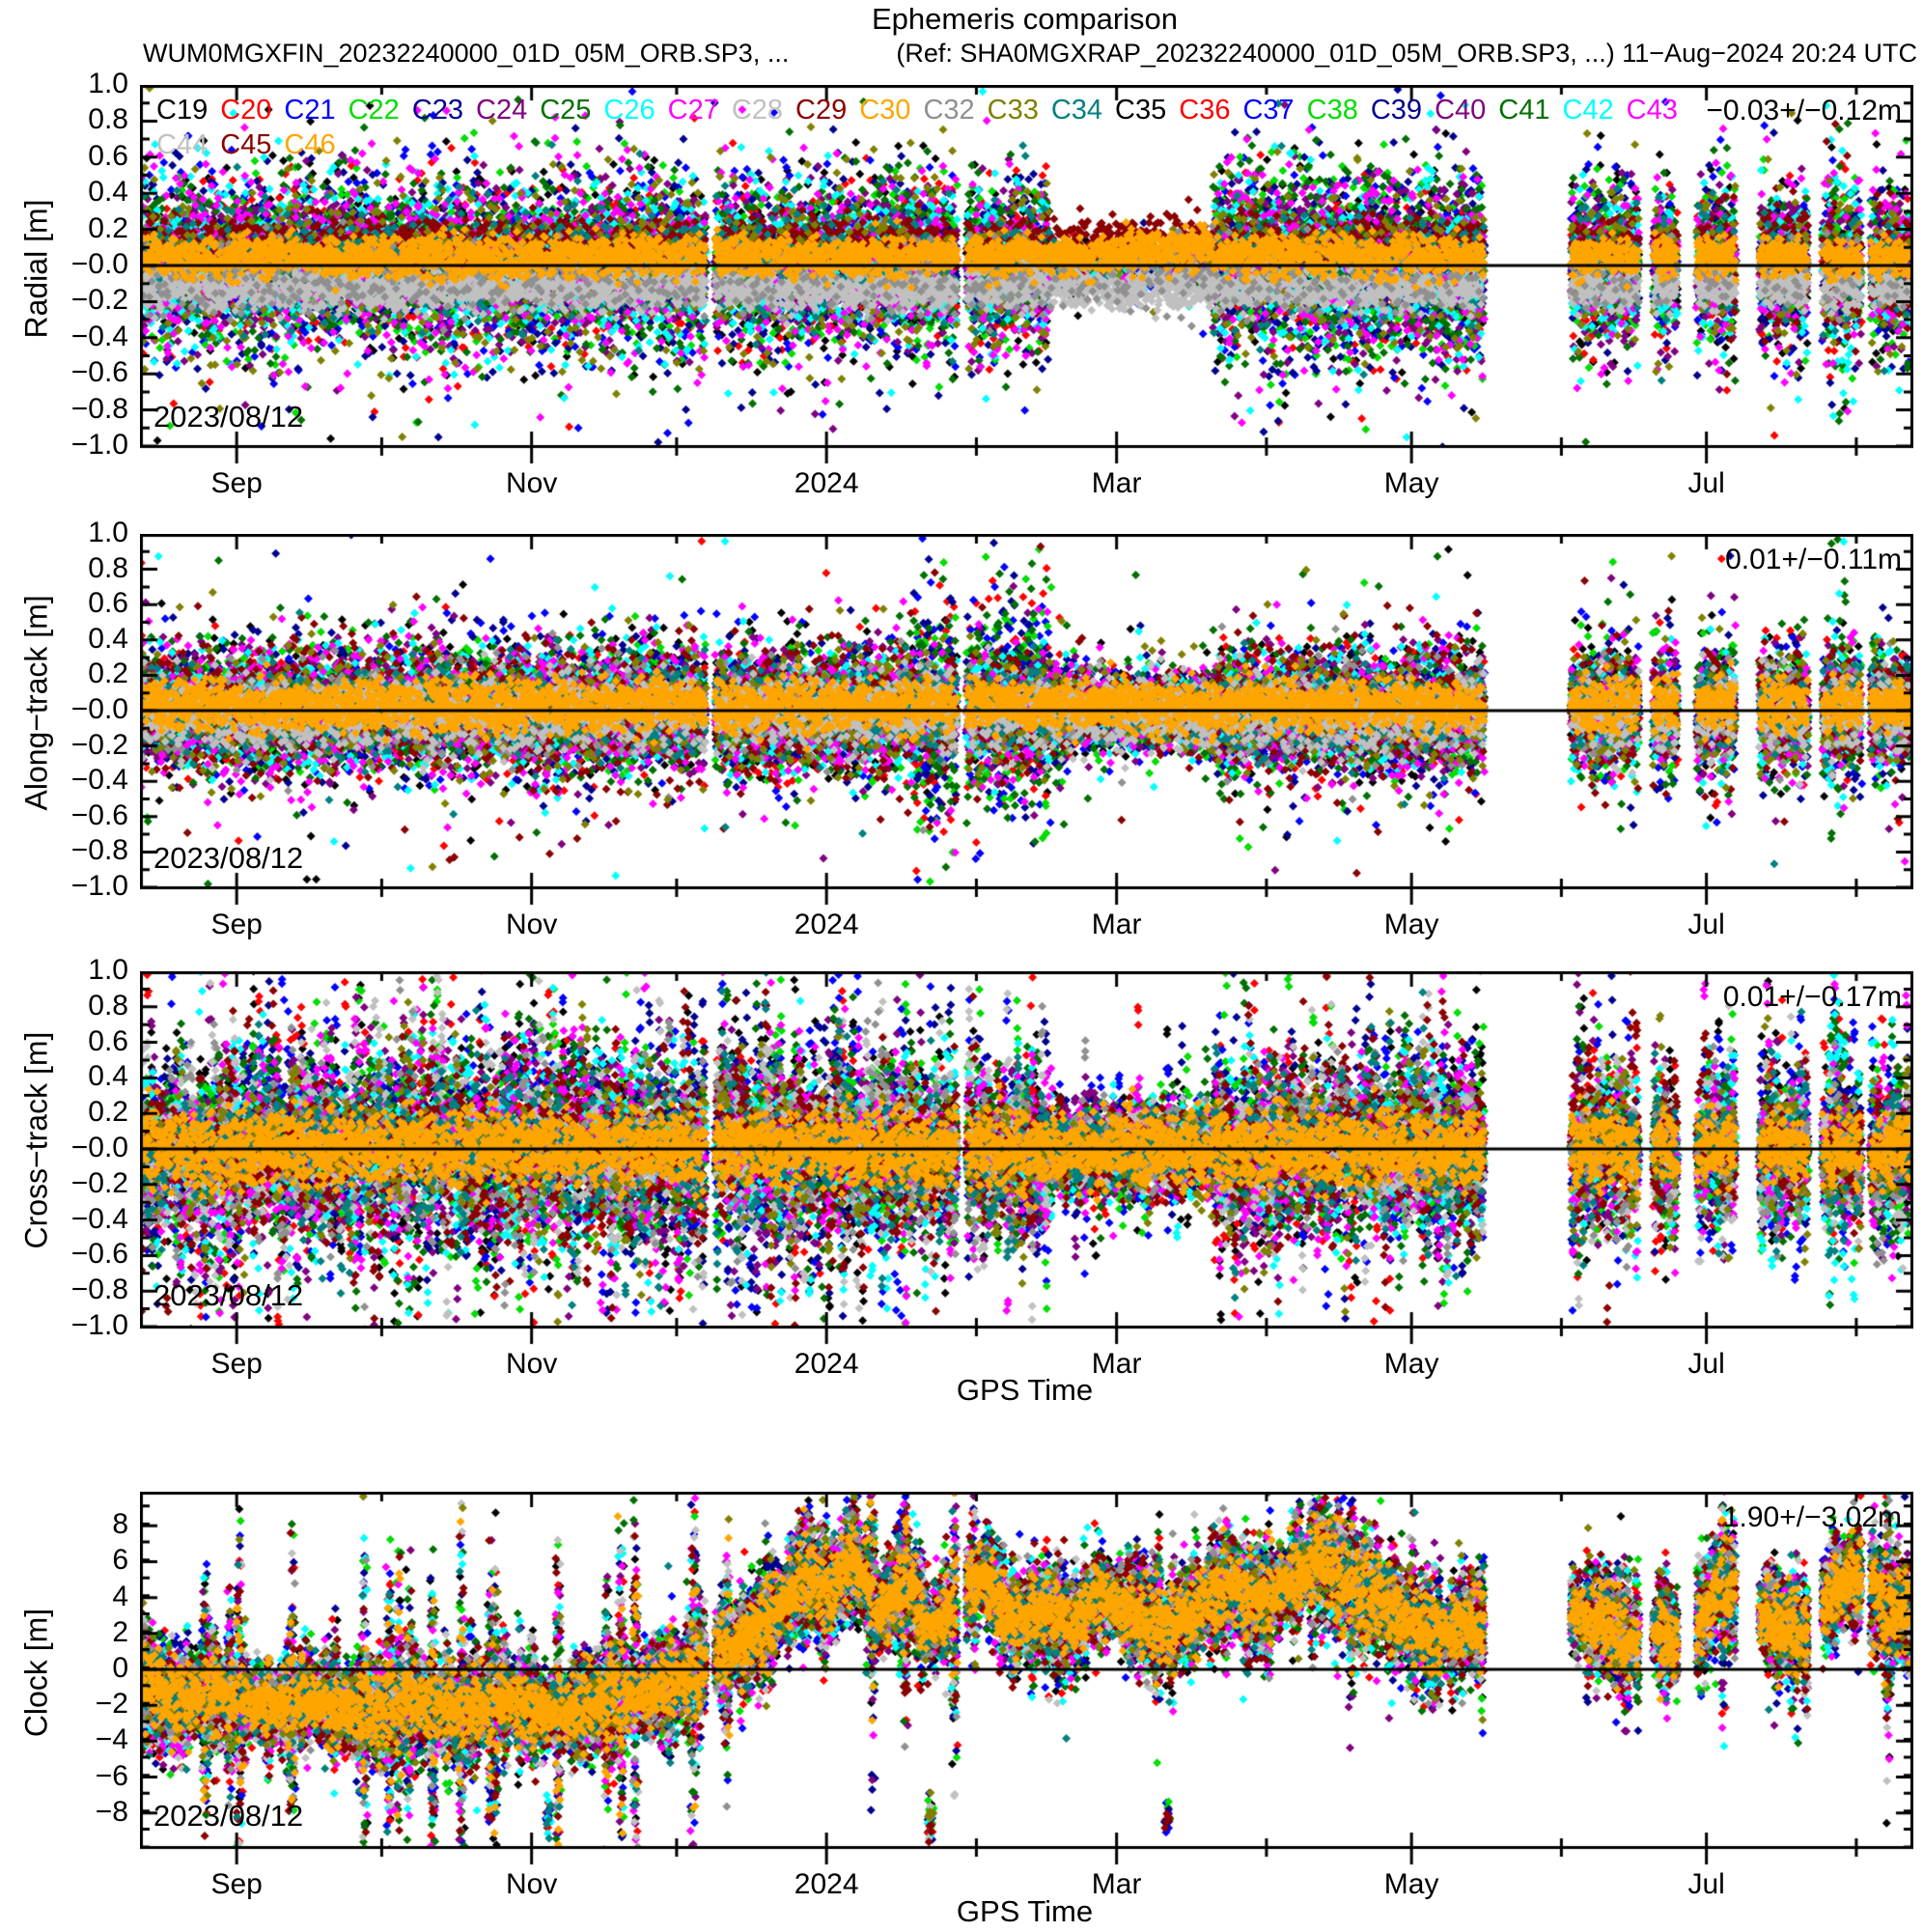 The height and width of the screenshot is (1932, 1923). What do you see at coordinates (112, 1705) in the screenshot?
I see `y-tick-clock-−2: −2` at bounding box center [112, 1705].